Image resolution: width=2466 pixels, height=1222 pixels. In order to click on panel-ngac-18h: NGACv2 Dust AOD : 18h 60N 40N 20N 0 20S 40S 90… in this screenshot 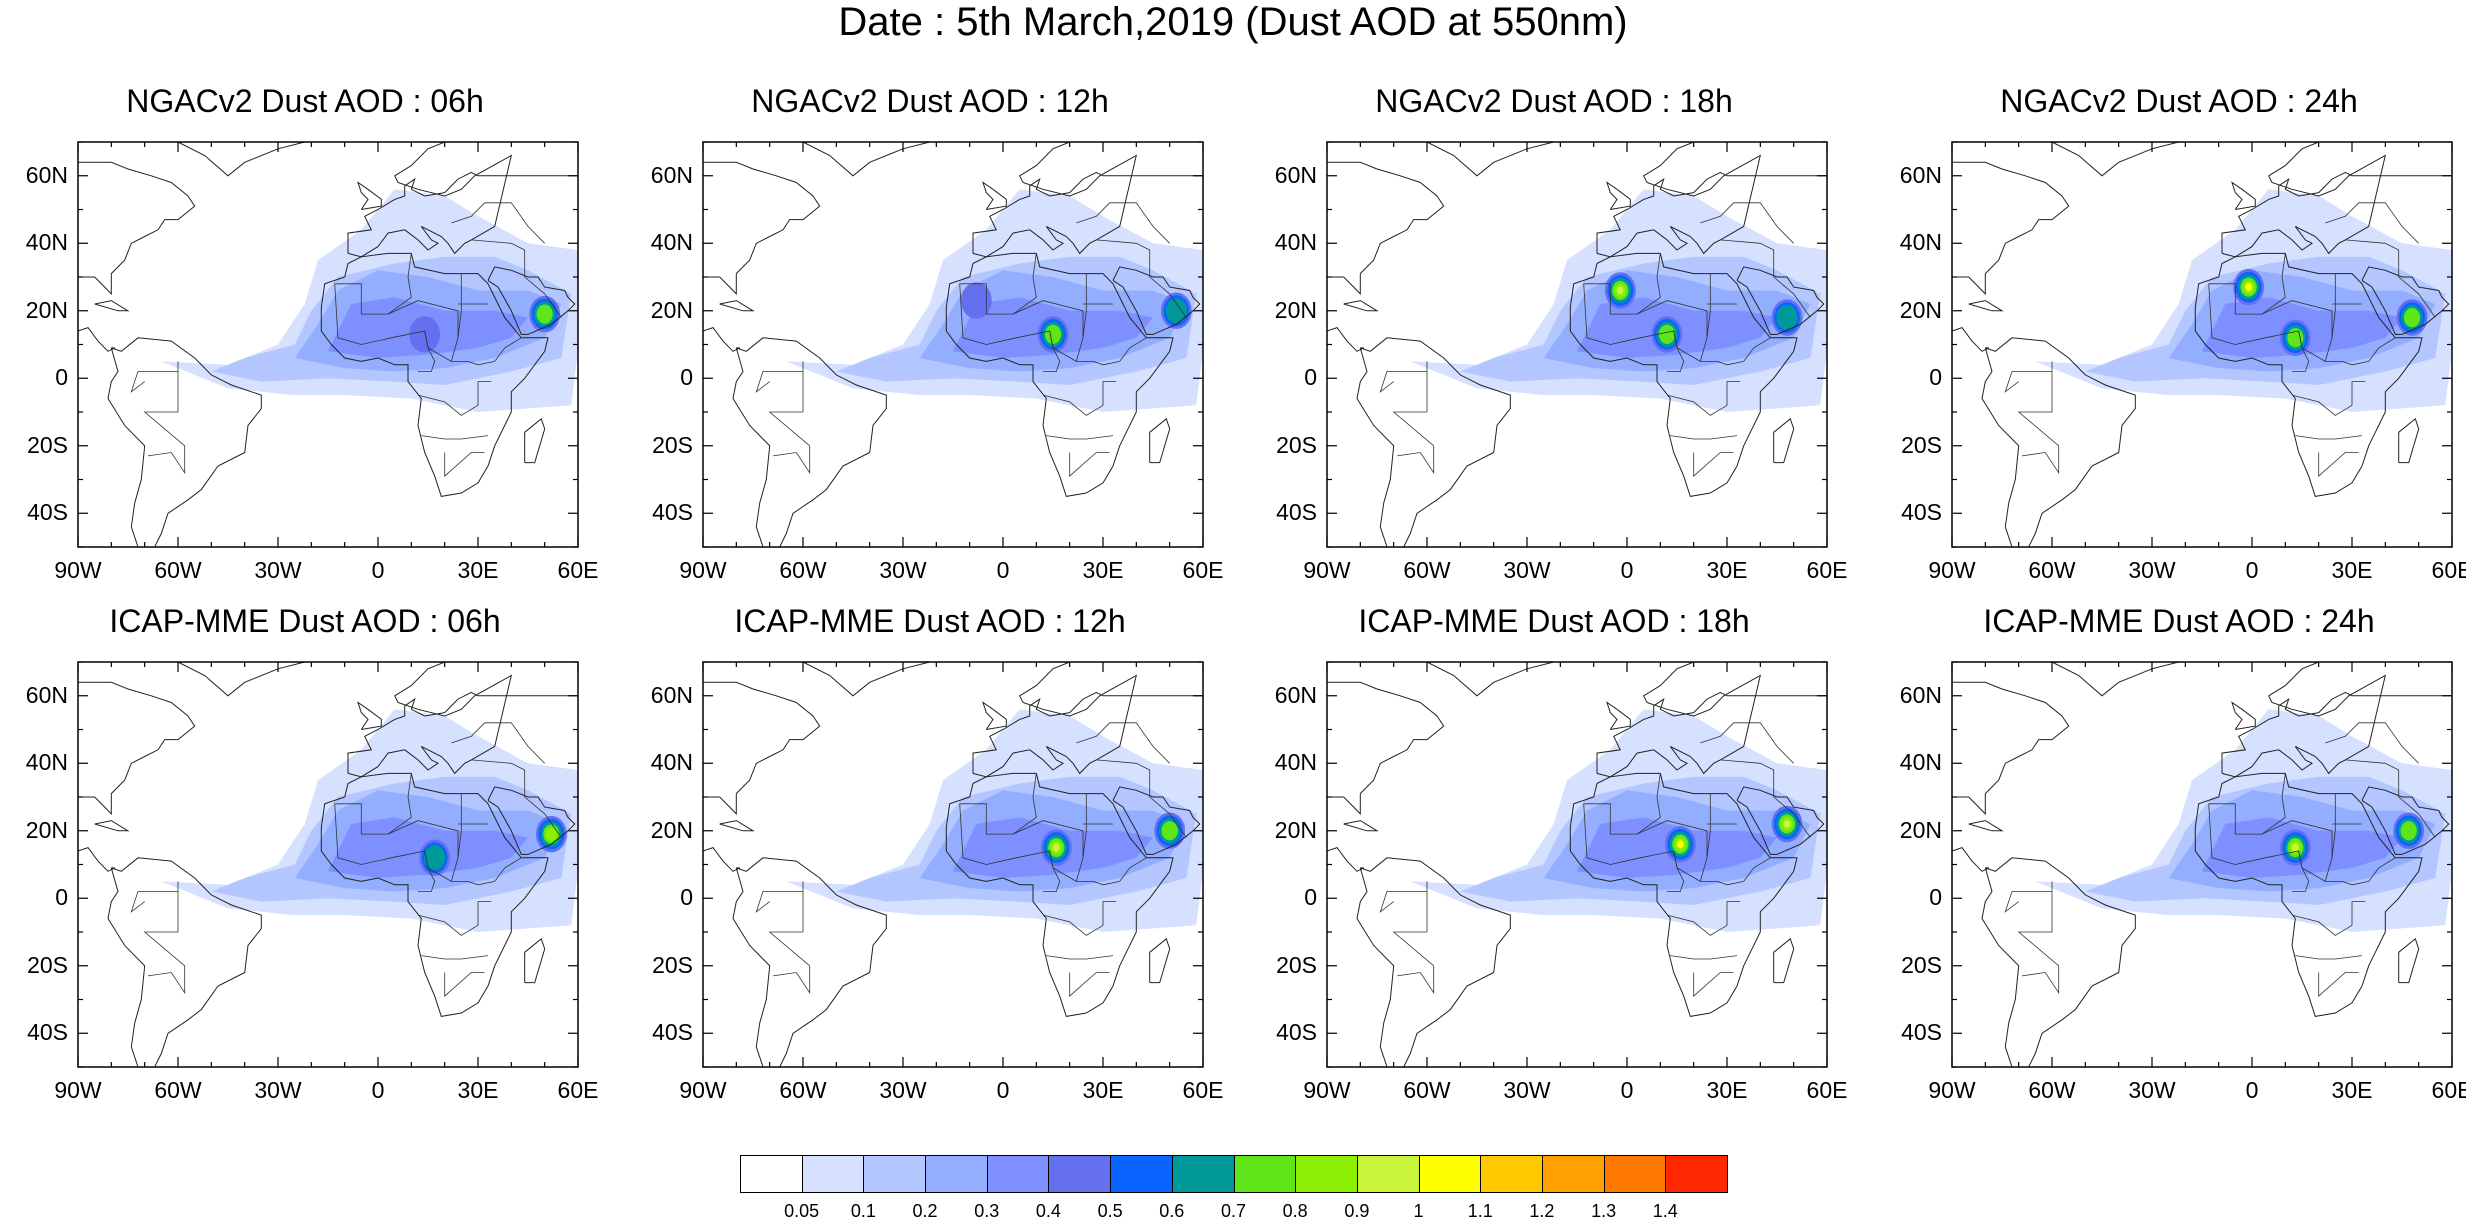, I will do `click(1554, 344)`.